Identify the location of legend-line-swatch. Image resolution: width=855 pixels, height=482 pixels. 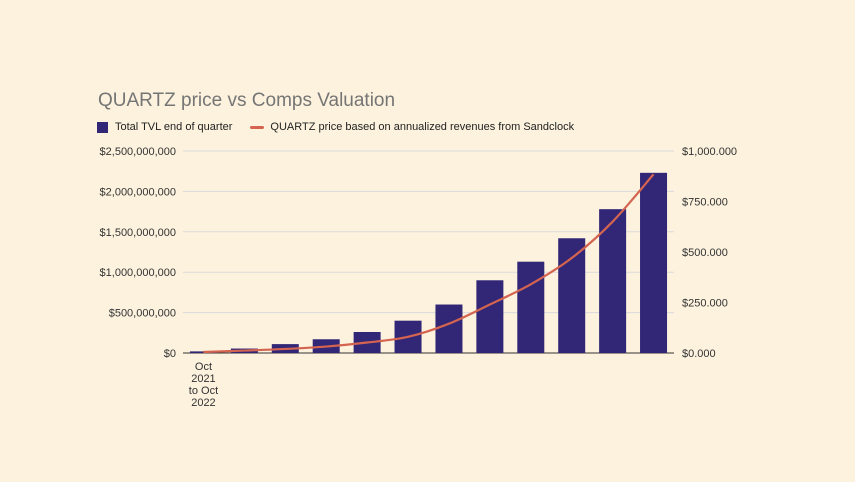
(257, 127).